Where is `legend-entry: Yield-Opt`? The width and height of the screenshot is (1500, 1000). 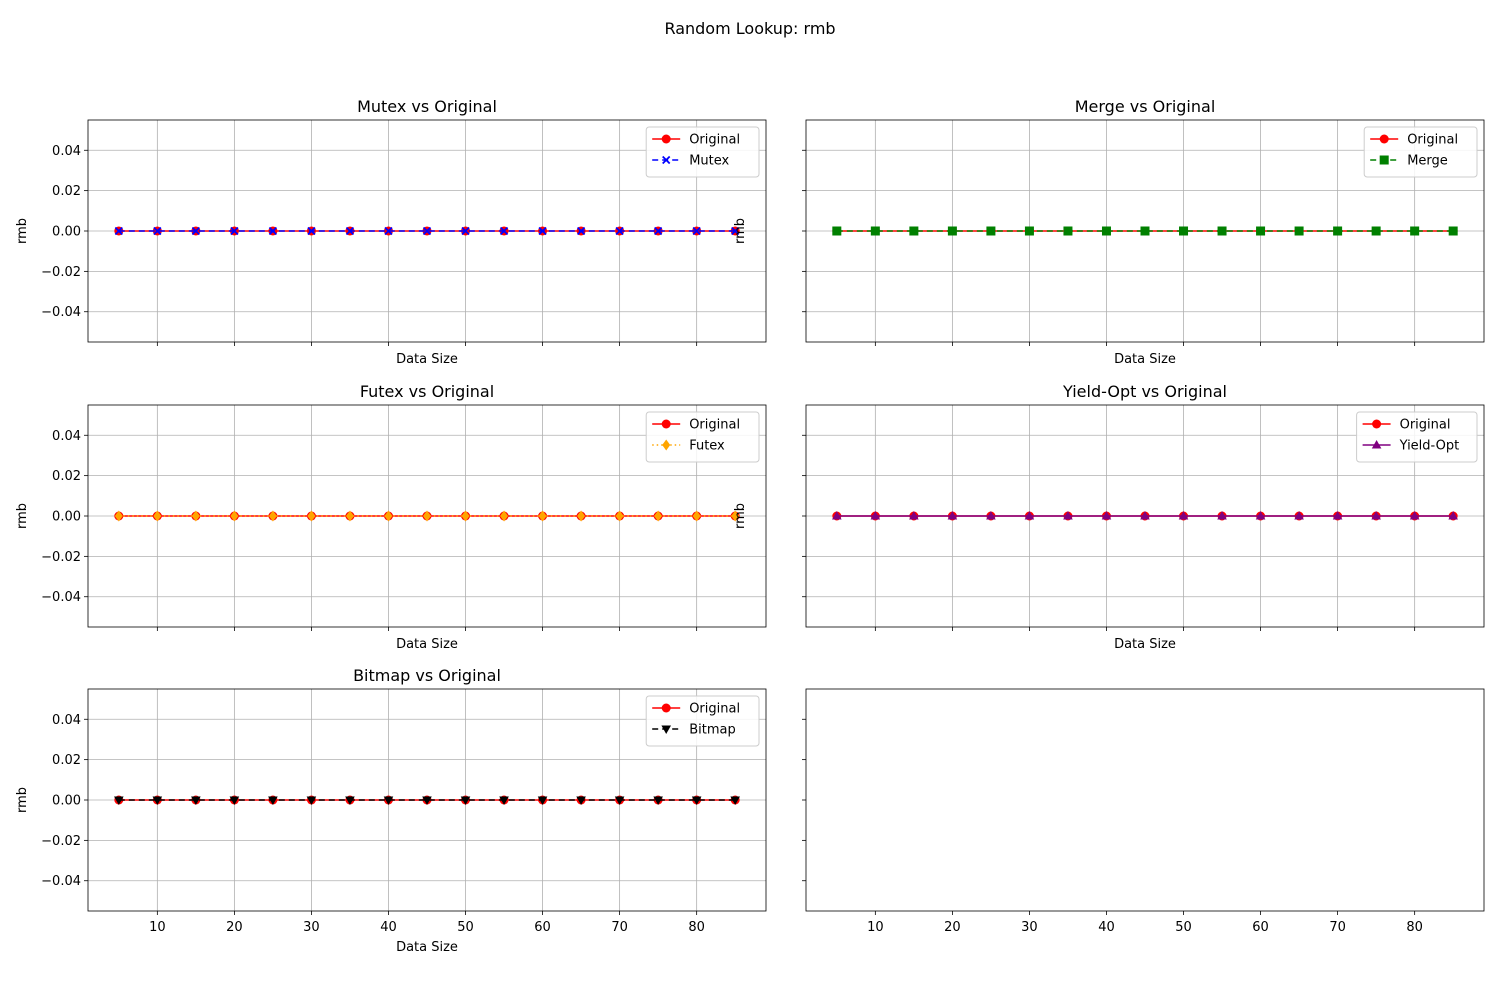
legend-entry: Yield-Opt is located at coordinates (1429, 446).